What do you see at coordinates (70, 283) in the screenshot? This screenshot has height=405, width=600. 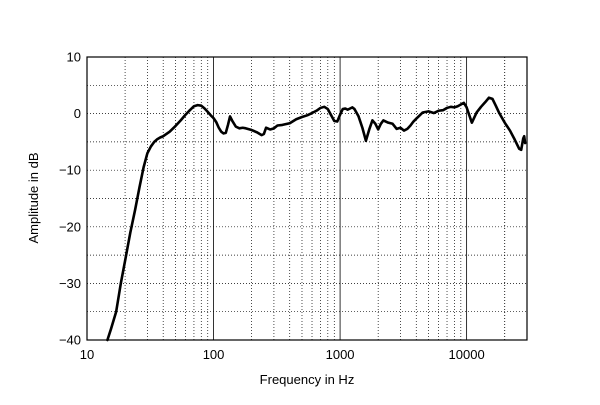 I see `y-tick-label: −30` at bounding box center [70, 283].